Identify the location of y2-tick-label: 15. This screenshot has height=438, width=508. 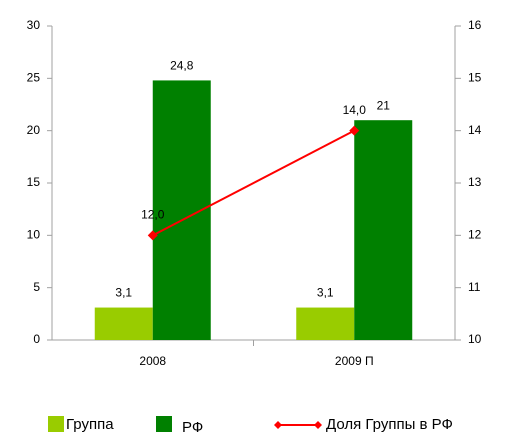
(475, 78).